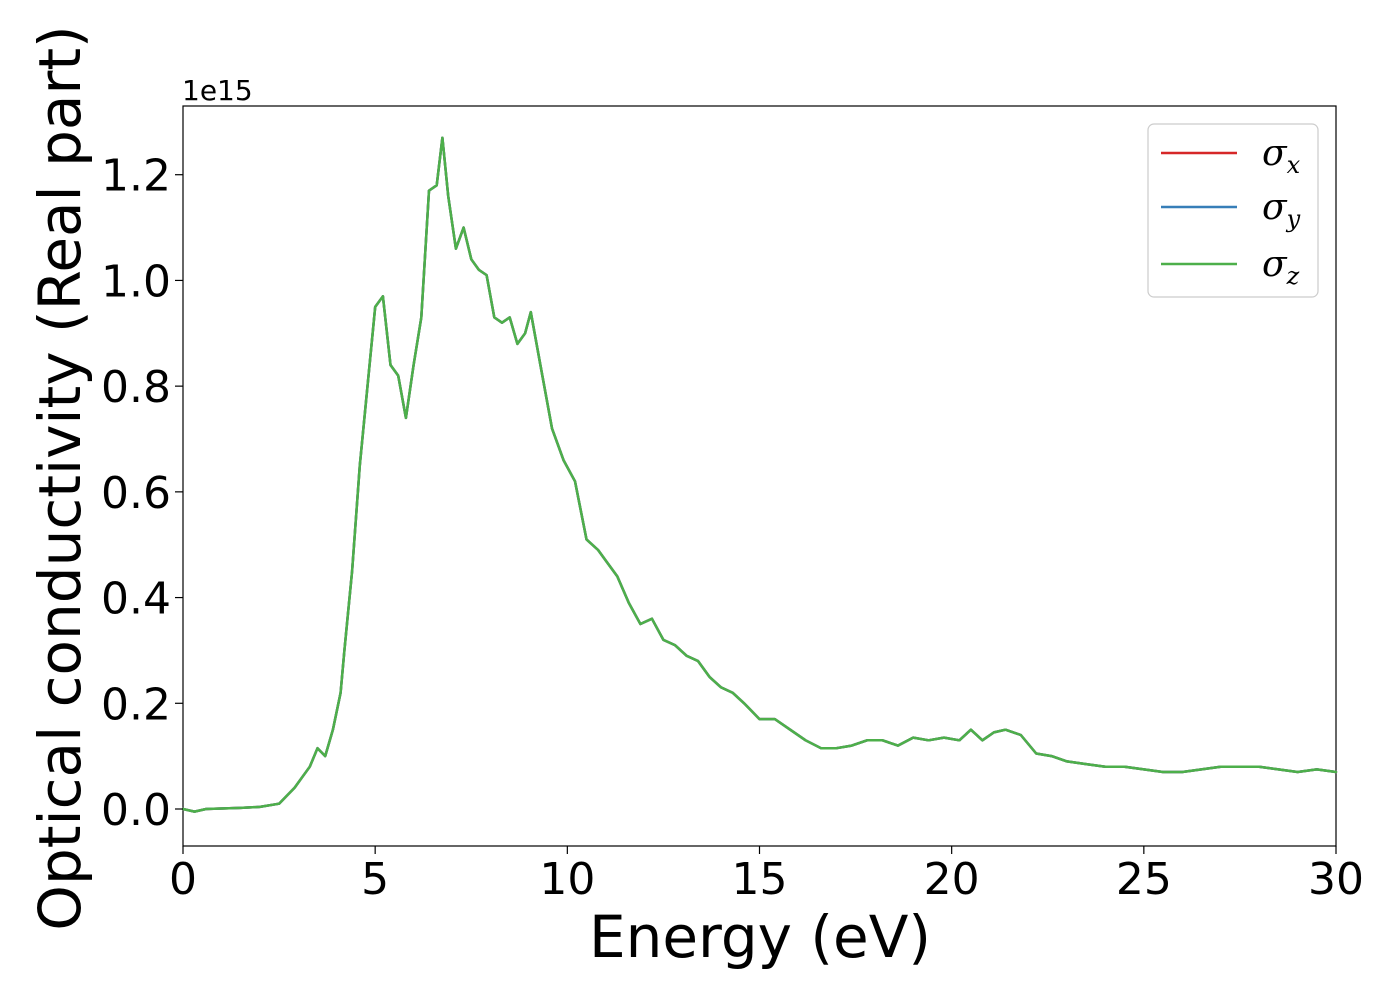  I want to click on x-tick-label: 20, so click(952, 879).